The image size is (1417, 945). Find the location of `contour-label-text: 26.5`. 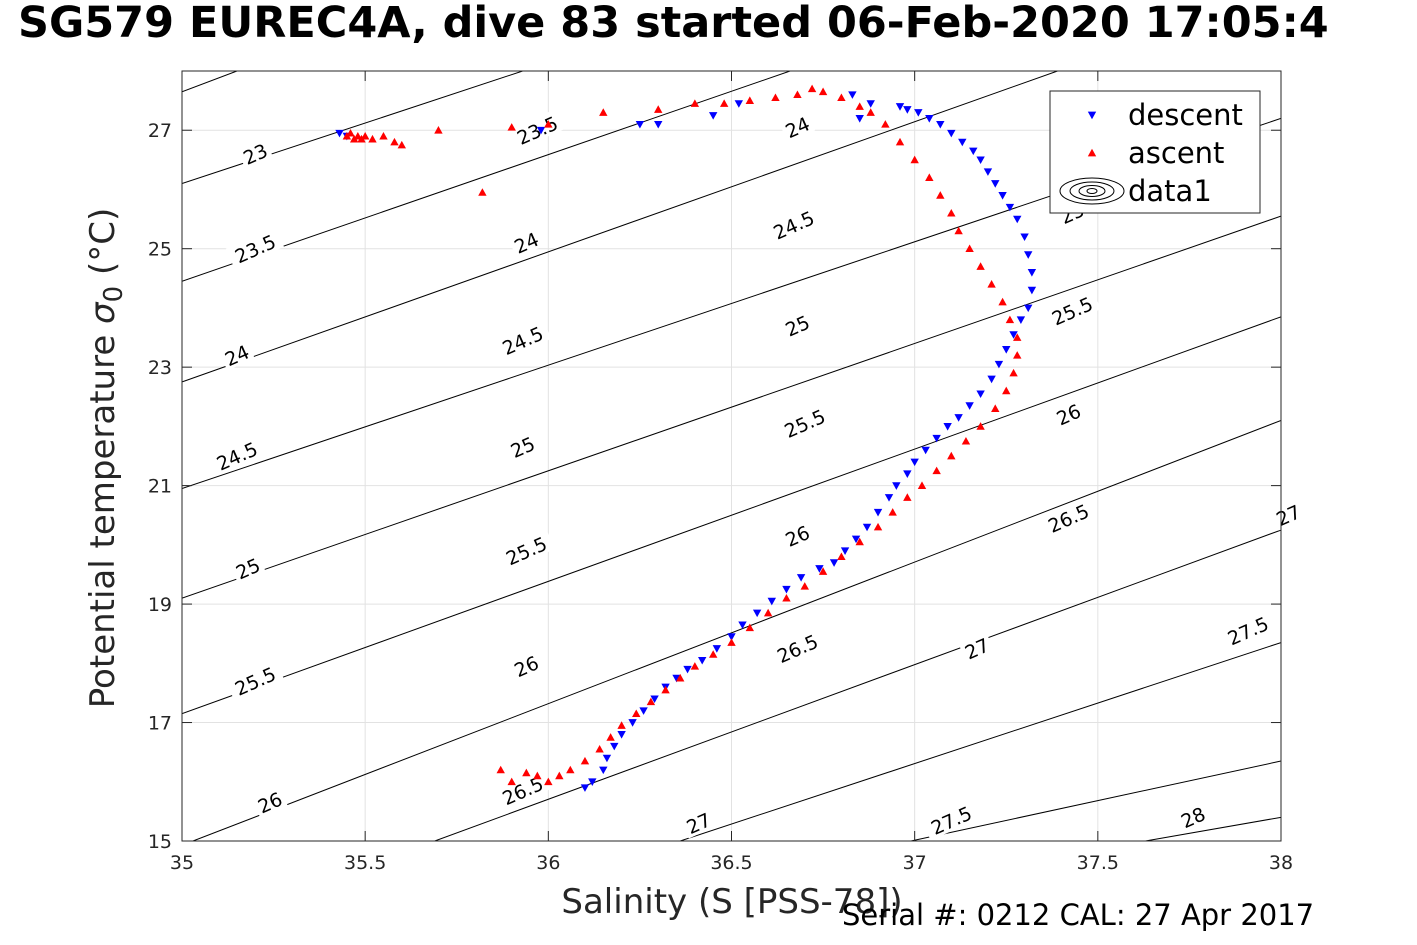

contour-label-text: 26.5 is located at coordinates (798, 649).